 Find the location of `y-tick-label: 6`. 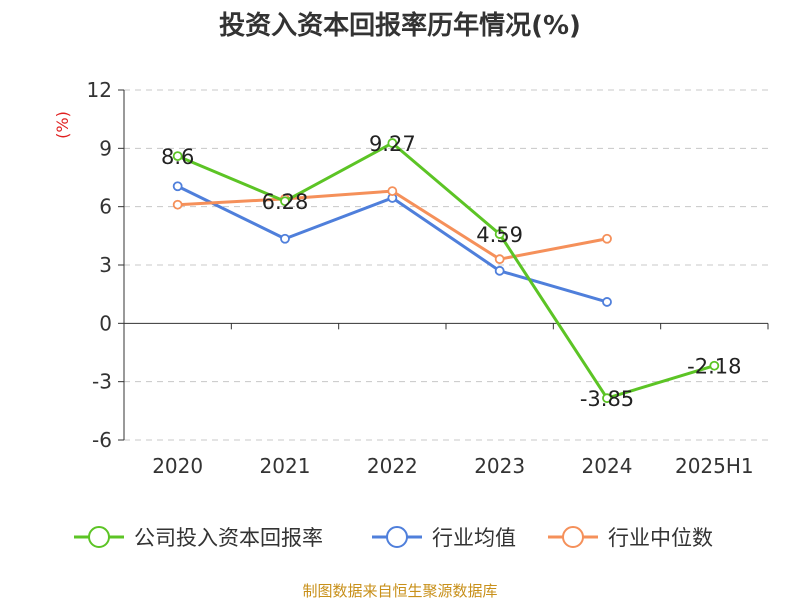

y-tick-label: 6 is located at coordinates (105, 207).